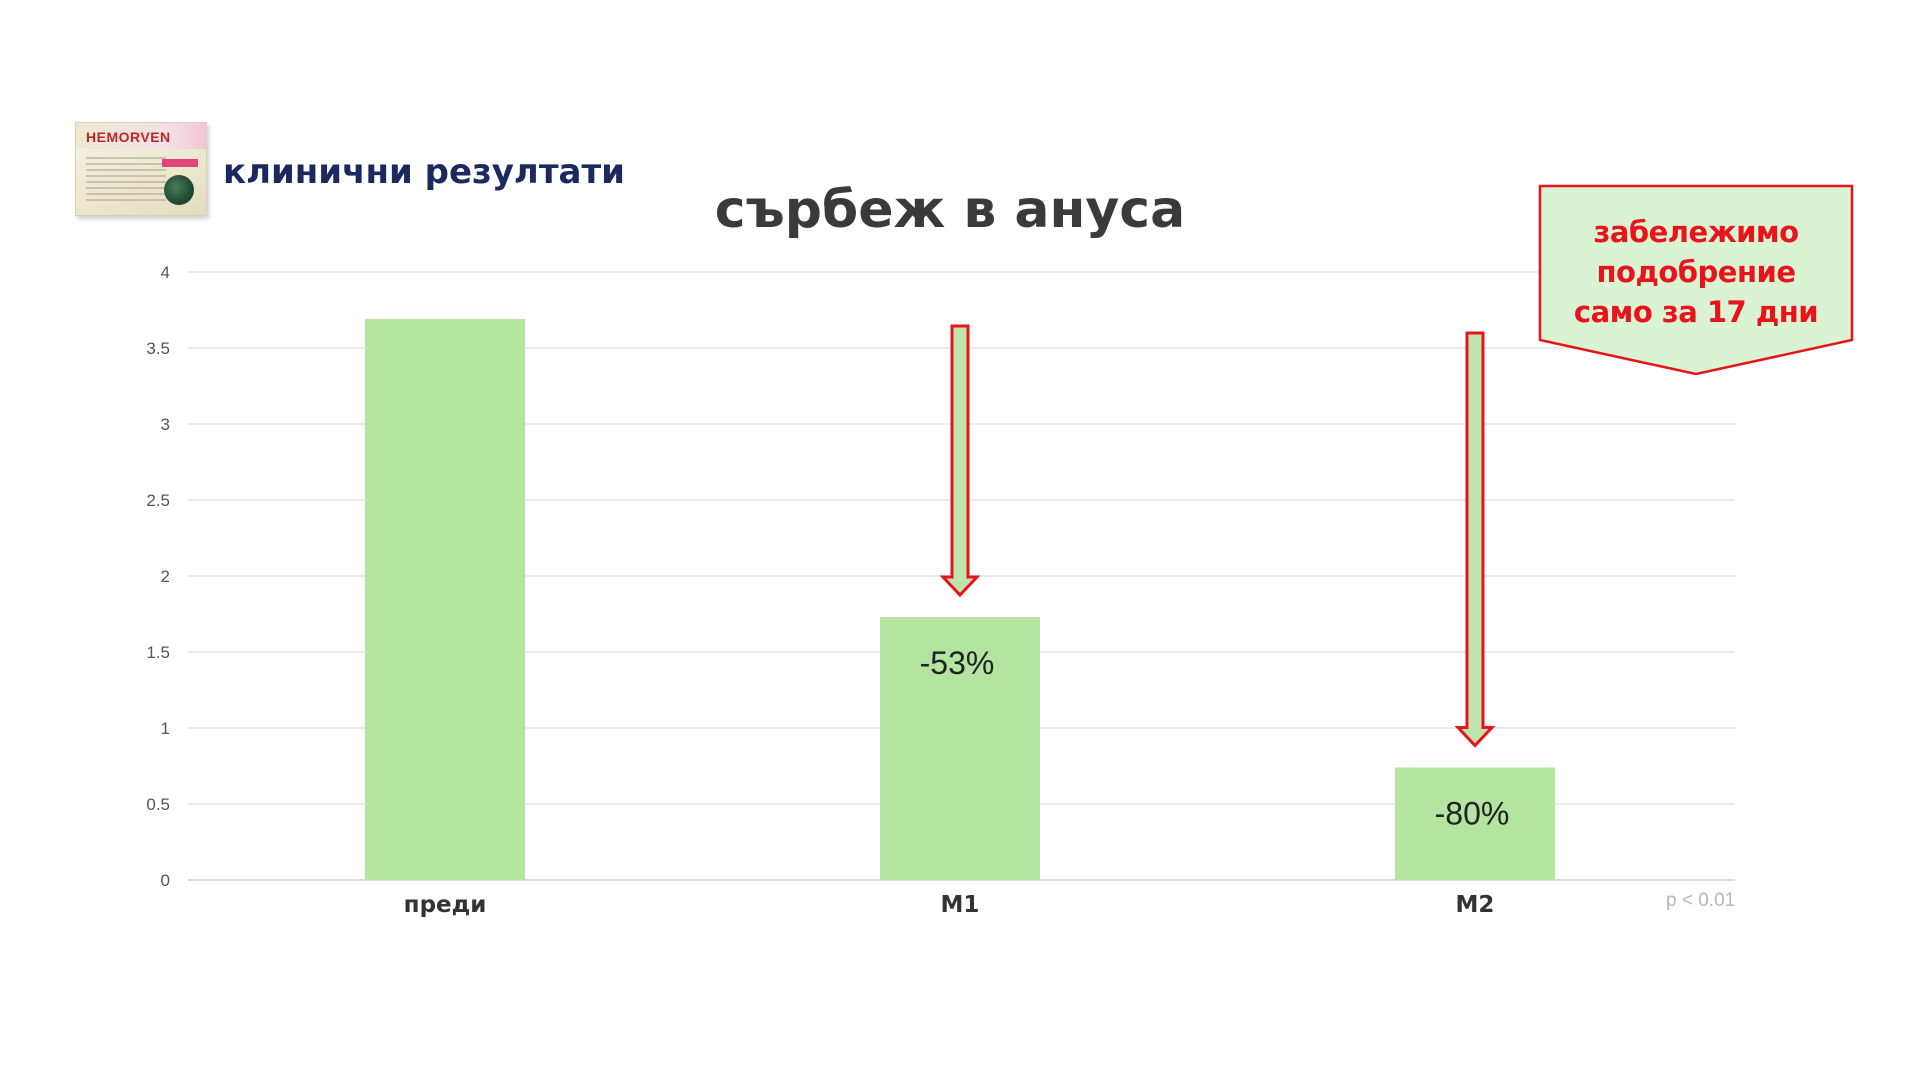 The width and height of the screenshot is (1920, 1080). Describe the element at coordinates (158, 652) in the screenshot. I see `y-tick-label: 1.5` at that location.